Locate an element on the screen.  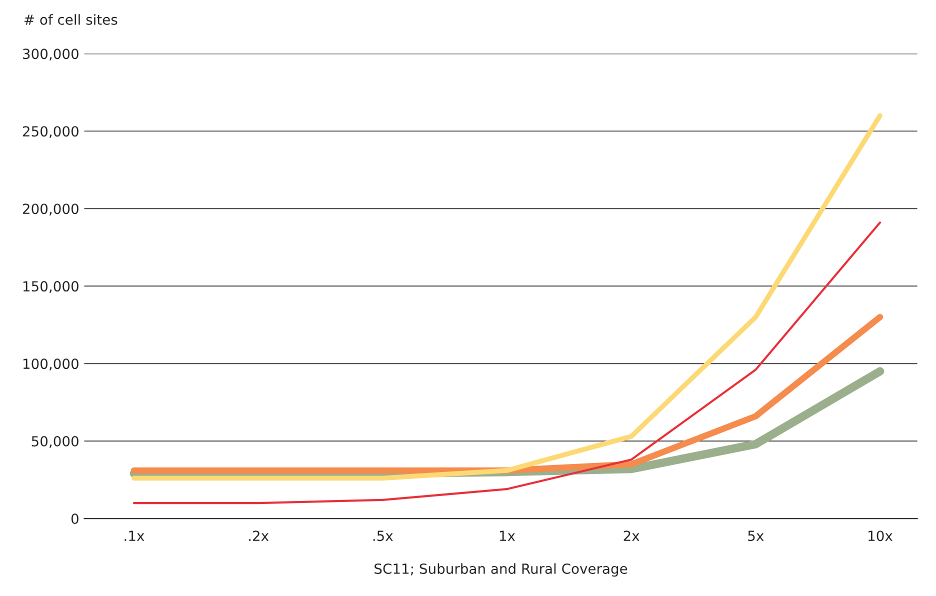
y-tick-label: 300,000 is located at coordinates (50, 54).